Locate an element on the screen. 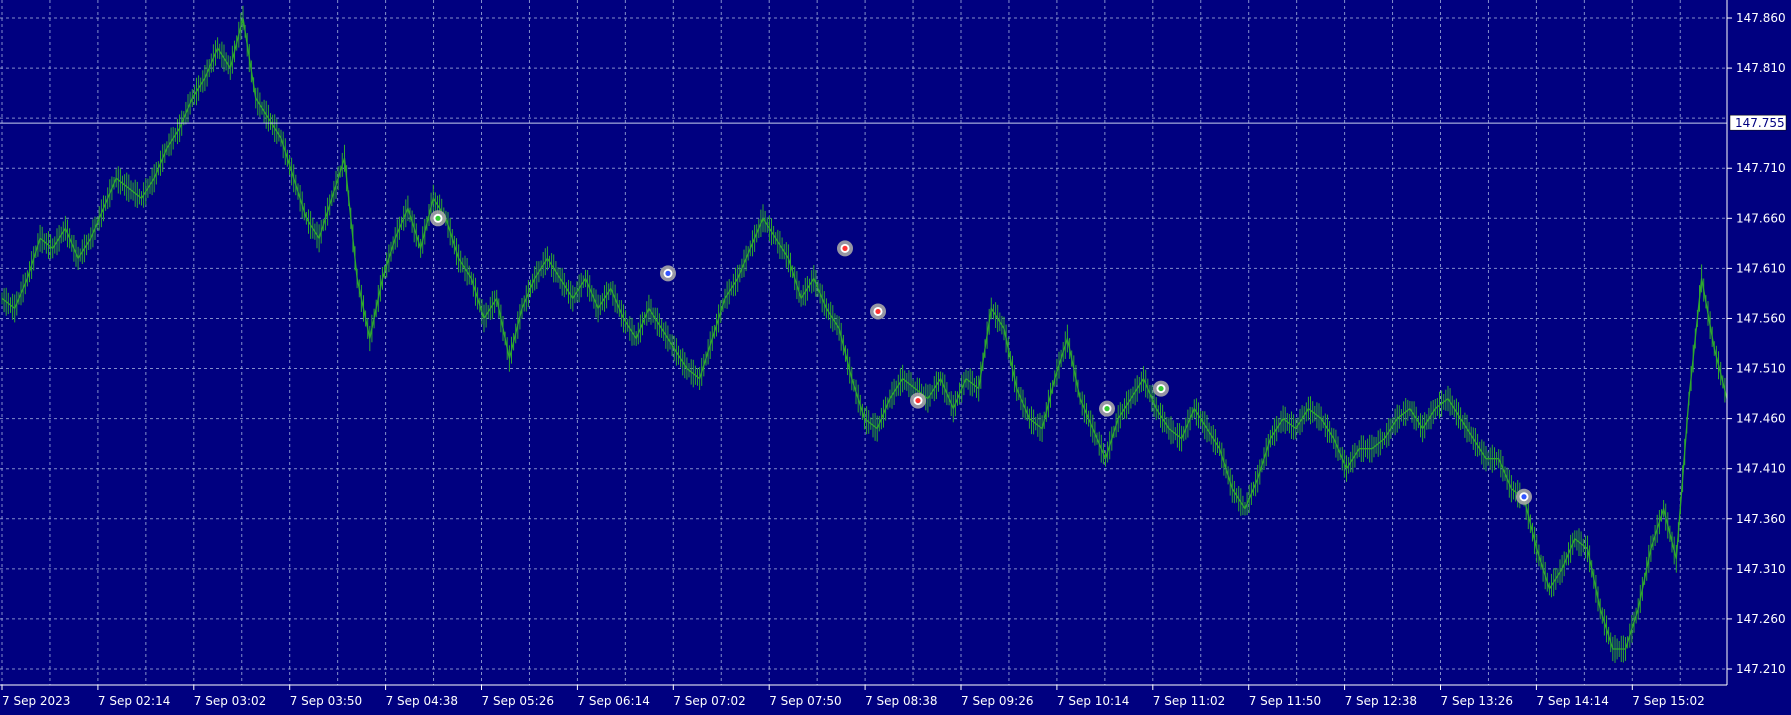 The width and height of the screenshot is (1791, 715). y-tick-label: 147.210 is located at coordinates (1761, 669).